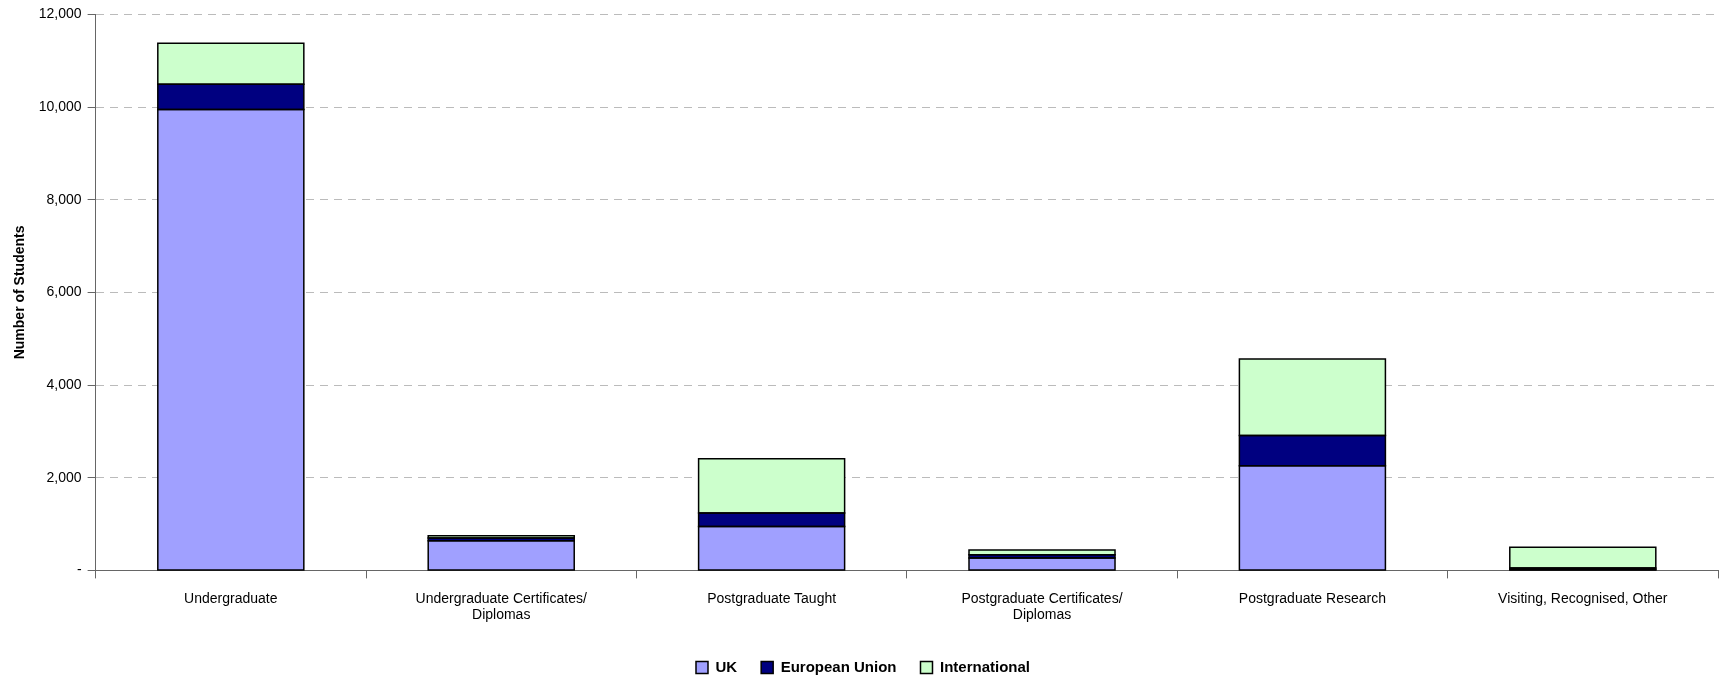 This screenshot has height=695, width=1722. I want to click on y-tick-label: 12,000, so click(60, 13).